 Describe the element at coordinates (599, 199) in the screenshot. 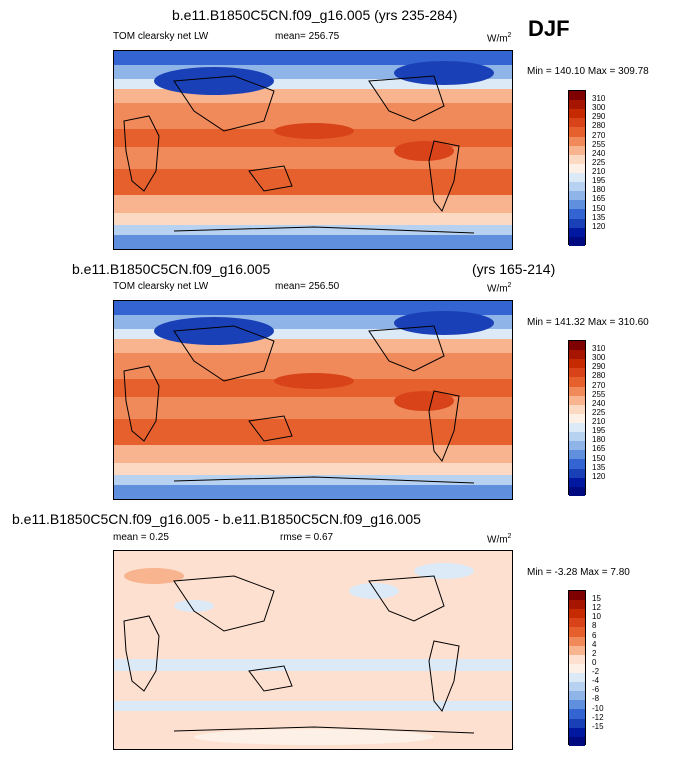

I see `colorbar-label: 165` at that location.